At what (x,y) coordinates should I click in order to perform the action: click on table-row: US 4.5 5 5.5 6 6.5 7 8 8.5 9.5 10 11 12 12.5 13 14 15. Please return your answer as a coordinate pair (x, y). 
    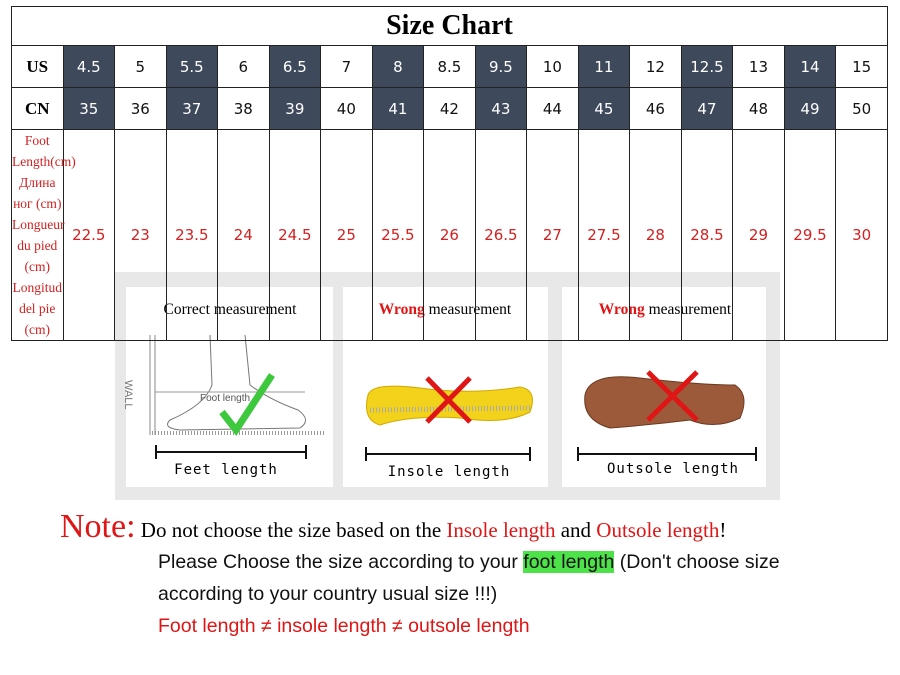
    Looking at the image, I should click on (449, 66).